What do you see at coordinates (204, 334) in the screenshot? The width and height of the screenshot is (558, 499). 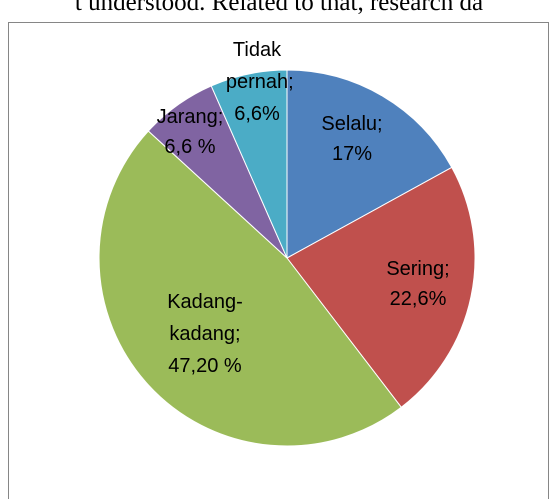 I see `category-label-line: kadang;` at bounding box center [204, 334].